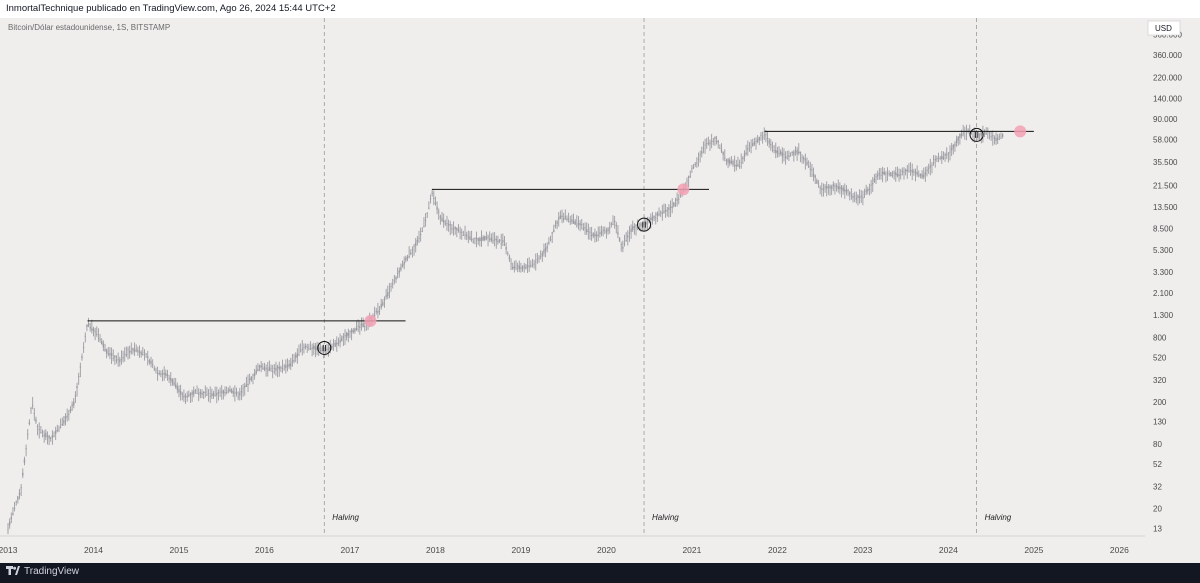 This screenshot has height=583, width=1200. What do you see at coordinates (42, 571) in the screenshot?
I see `tradingview-logo: TradingView` at bounding box center [42, 571].